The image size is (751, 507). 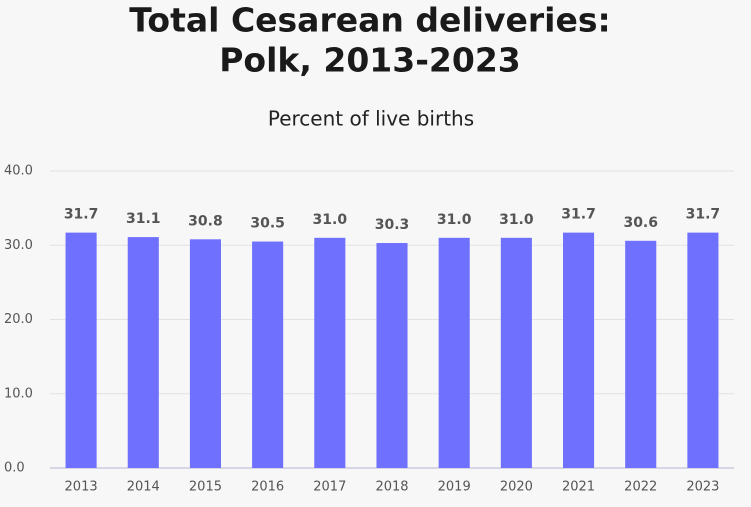 What do you see at coordinates (81, 487) in the screenshot?
I see `x-tick-label: 2013` at bounding box center [81, 487].